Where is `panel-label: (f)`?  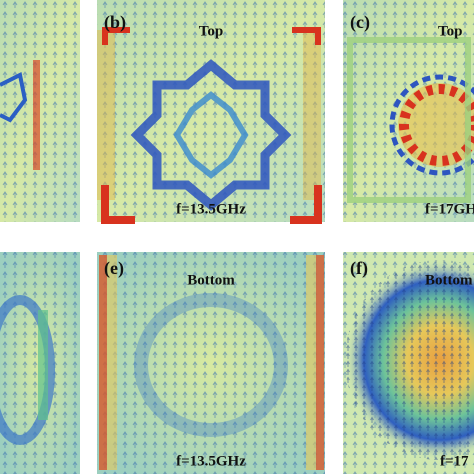
panel-label: (f) is located at coordinates (359, 268).